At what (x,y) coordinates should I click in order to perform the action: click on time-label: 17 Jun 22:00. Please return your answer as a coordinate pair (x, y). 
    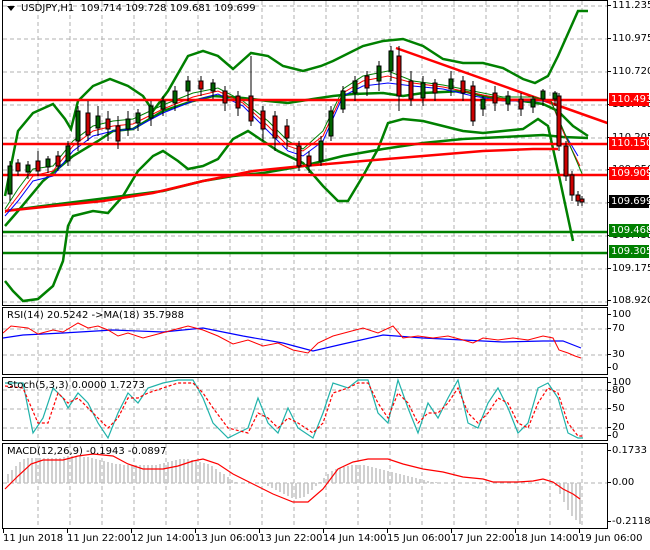
    Looking at the image, I should click on (483, 536).